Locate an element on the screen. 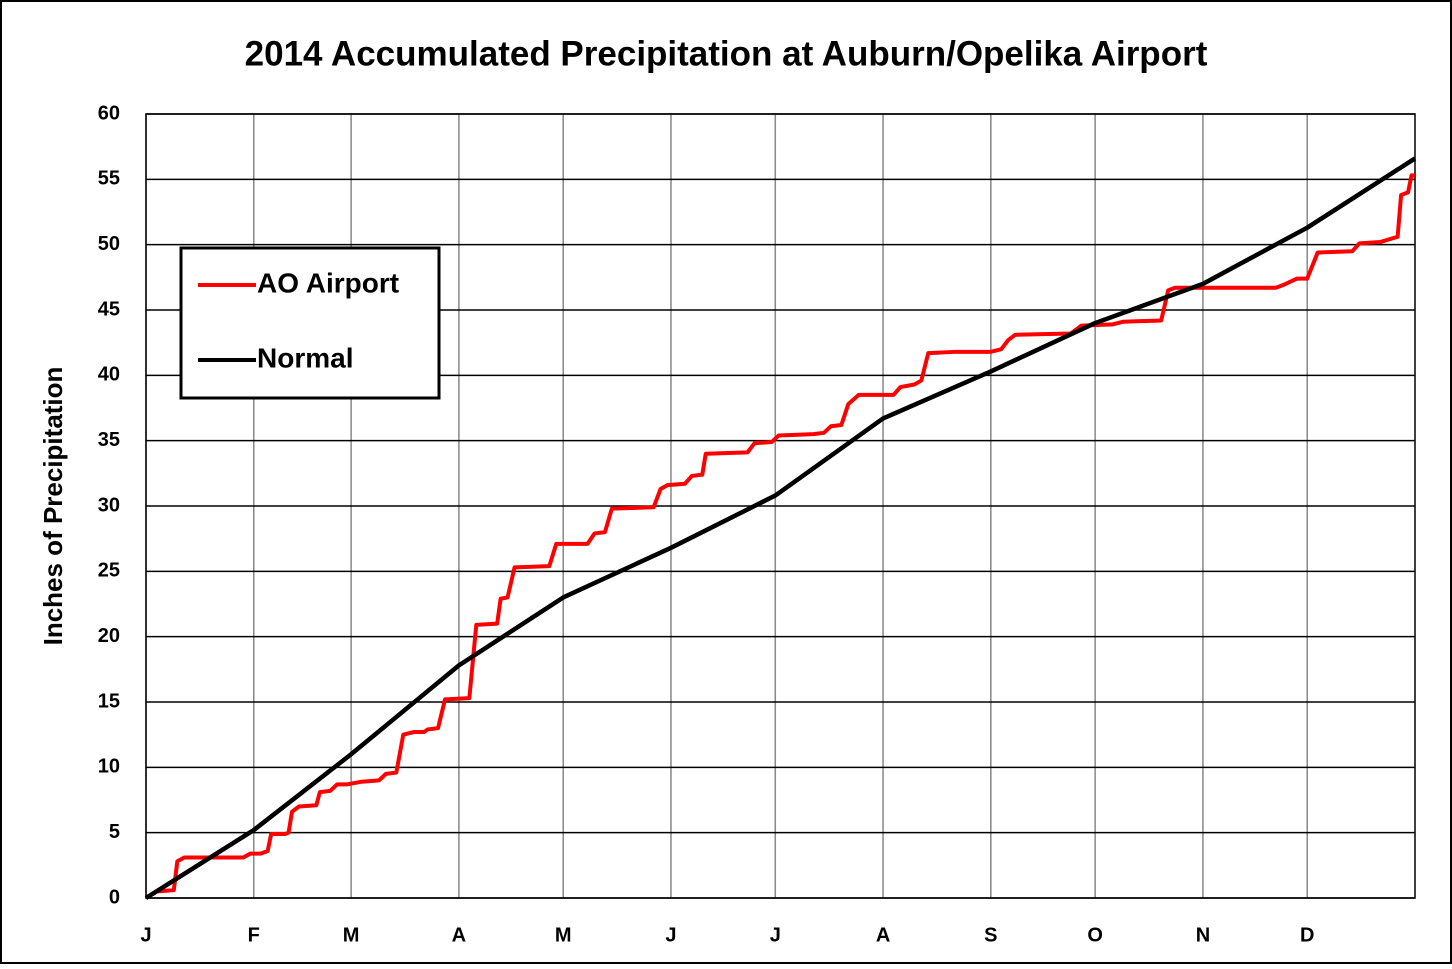  x-tick-label: F is located at coordinates (254, 935).